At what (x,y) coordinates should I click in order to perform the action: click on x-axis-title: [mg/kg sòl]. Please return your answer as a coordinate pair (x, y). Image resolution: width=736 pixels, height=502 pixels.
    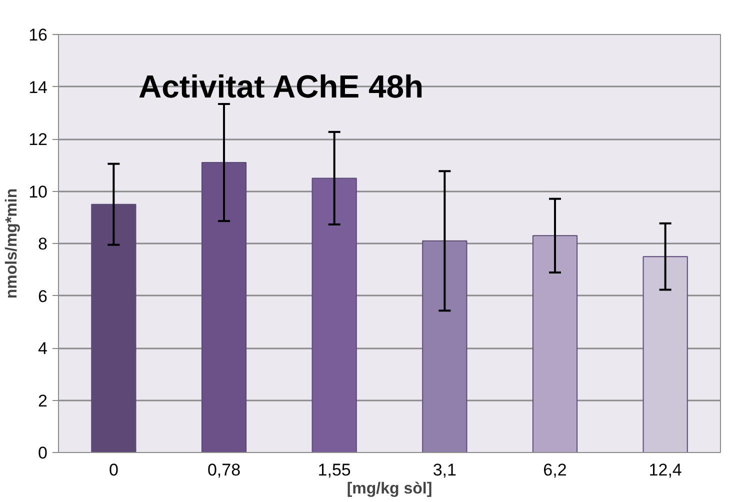
    Looking at the image, I should click on (389, 489).